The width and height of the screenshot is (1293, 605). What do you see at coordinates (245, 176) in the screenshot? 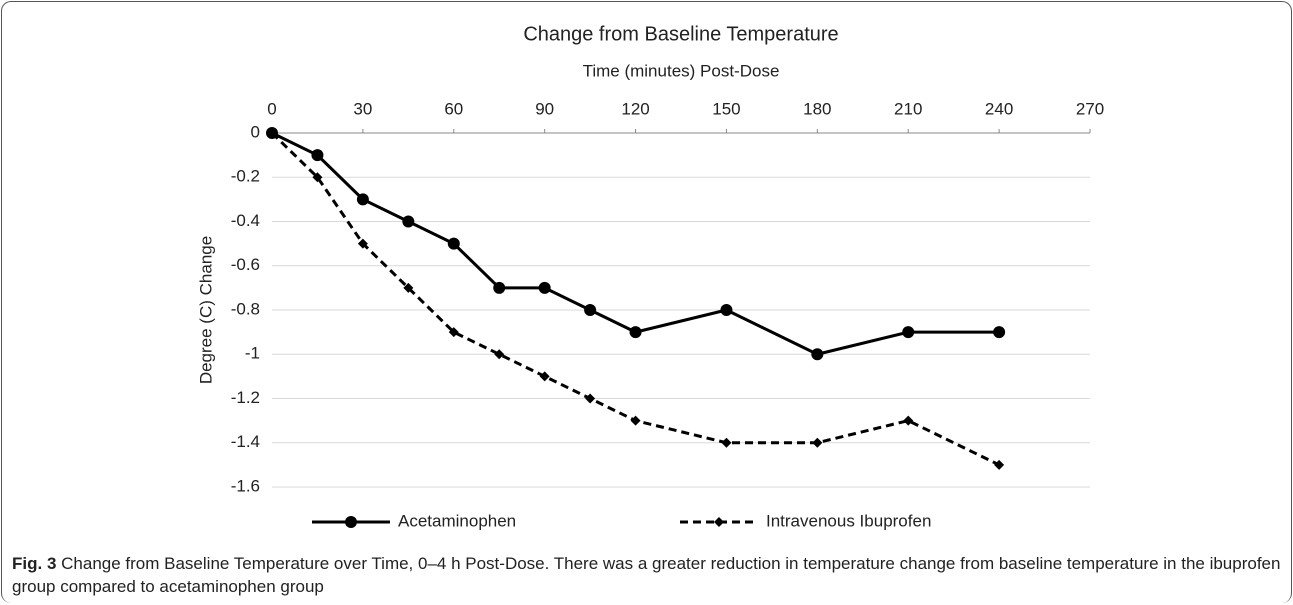
I see `y-tick-label: -0.2` at bounding box center [245, 176].